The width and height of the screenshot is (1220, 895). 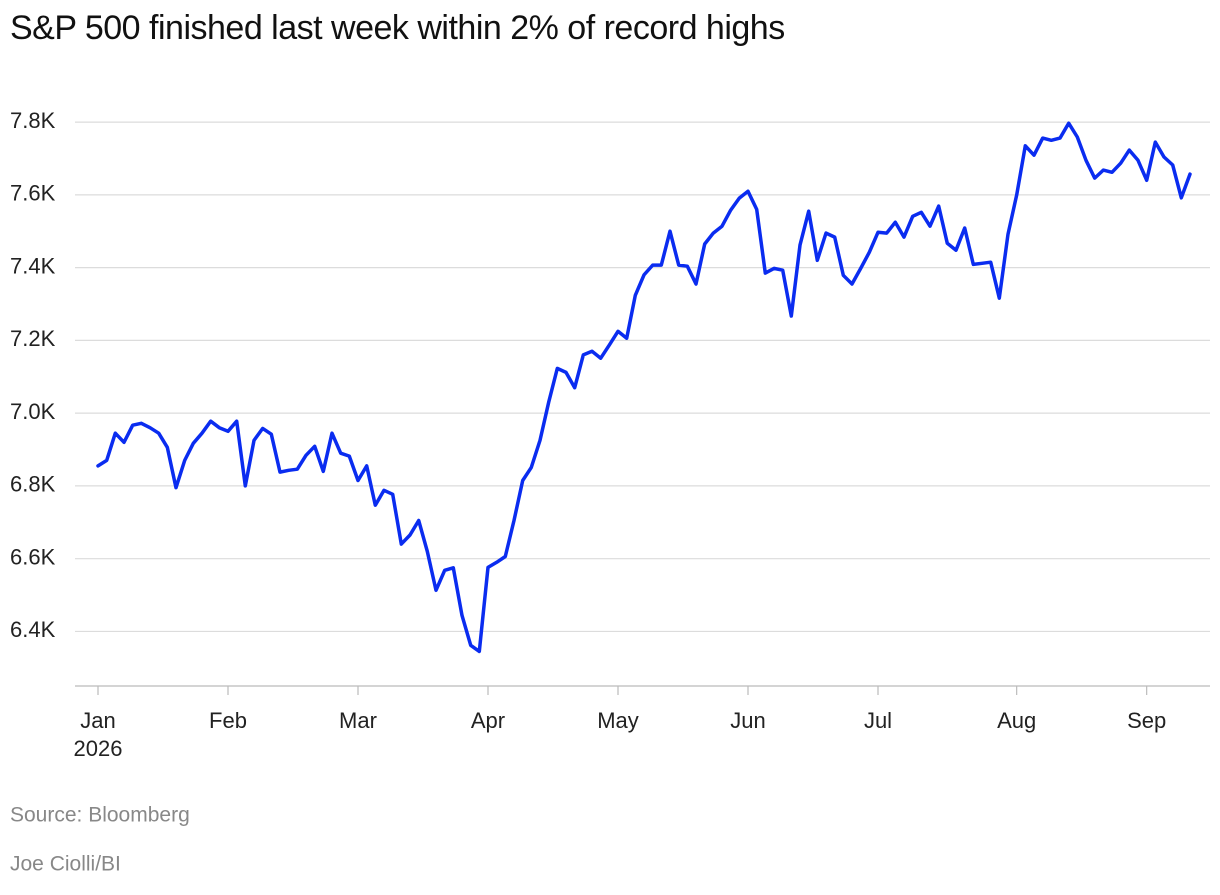 What do you see at coordinates (33, 556) in the screenshot?
I see `y-tick-label: 6.6K` at bounding box center [33, 556].